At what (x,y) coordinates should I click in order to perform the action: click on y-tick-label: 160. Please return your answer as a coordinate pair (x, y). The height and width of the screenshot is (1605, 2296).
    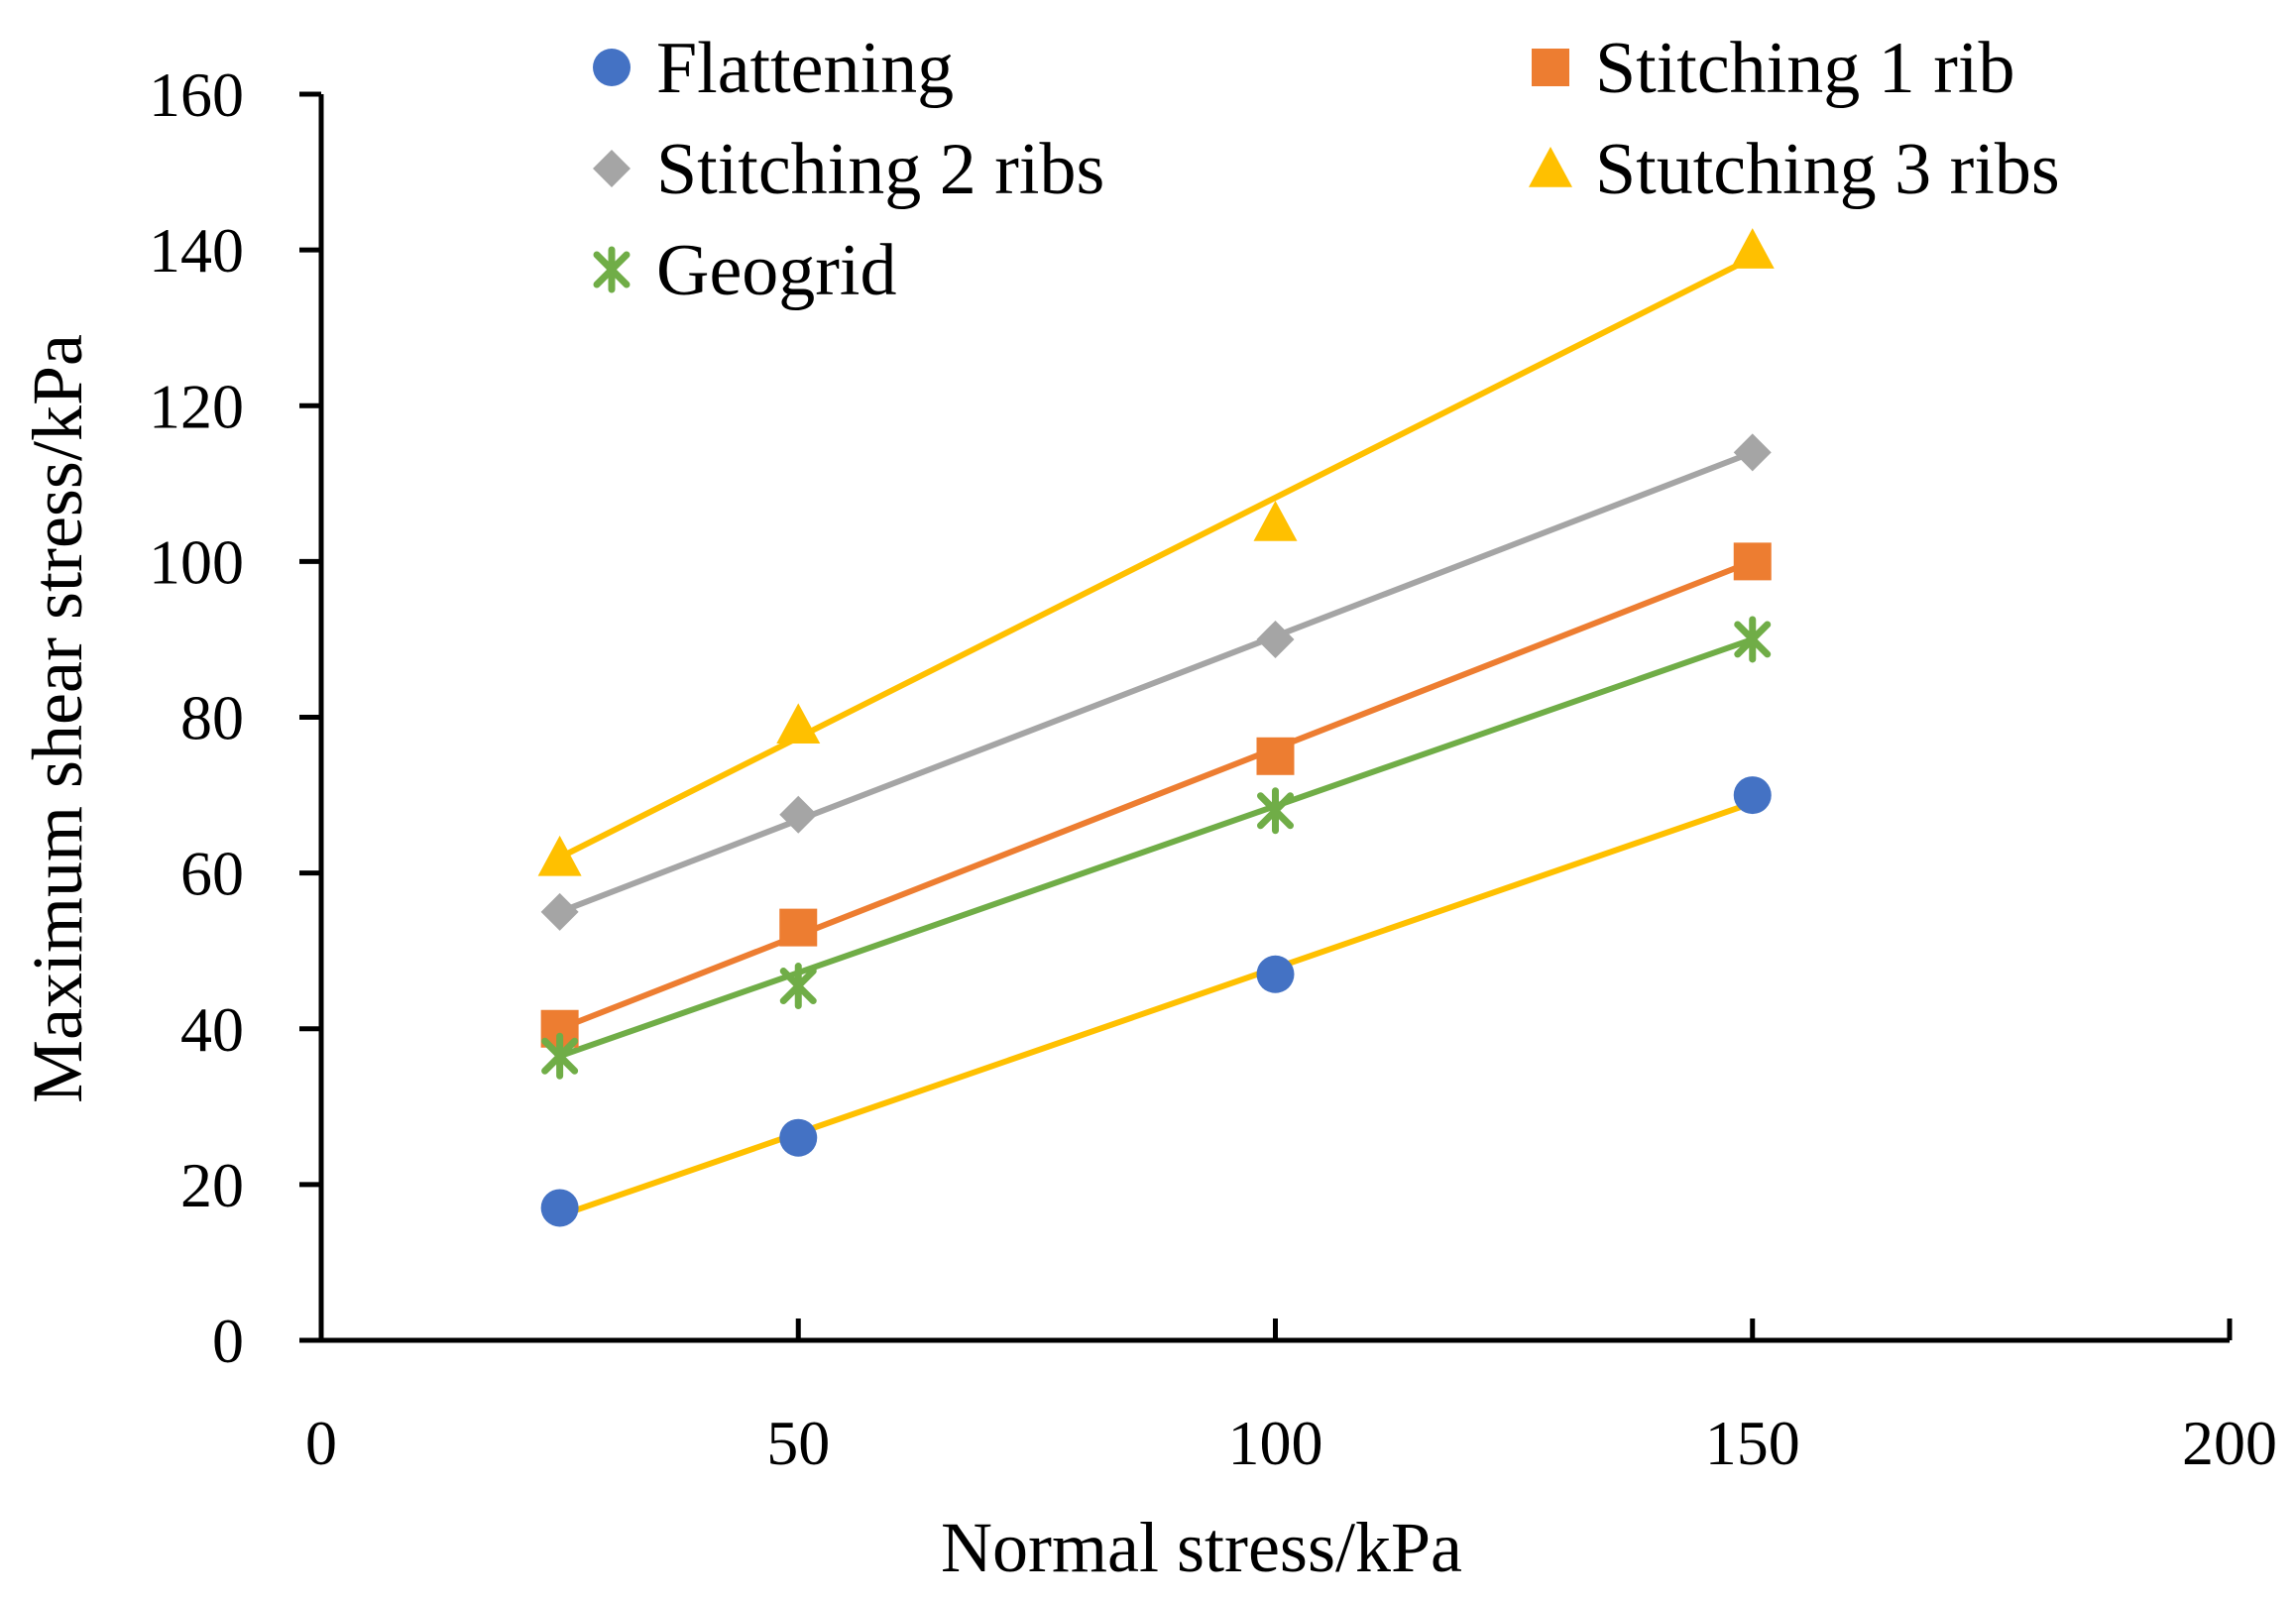
    Looking at the image, I should click on (196, 94).